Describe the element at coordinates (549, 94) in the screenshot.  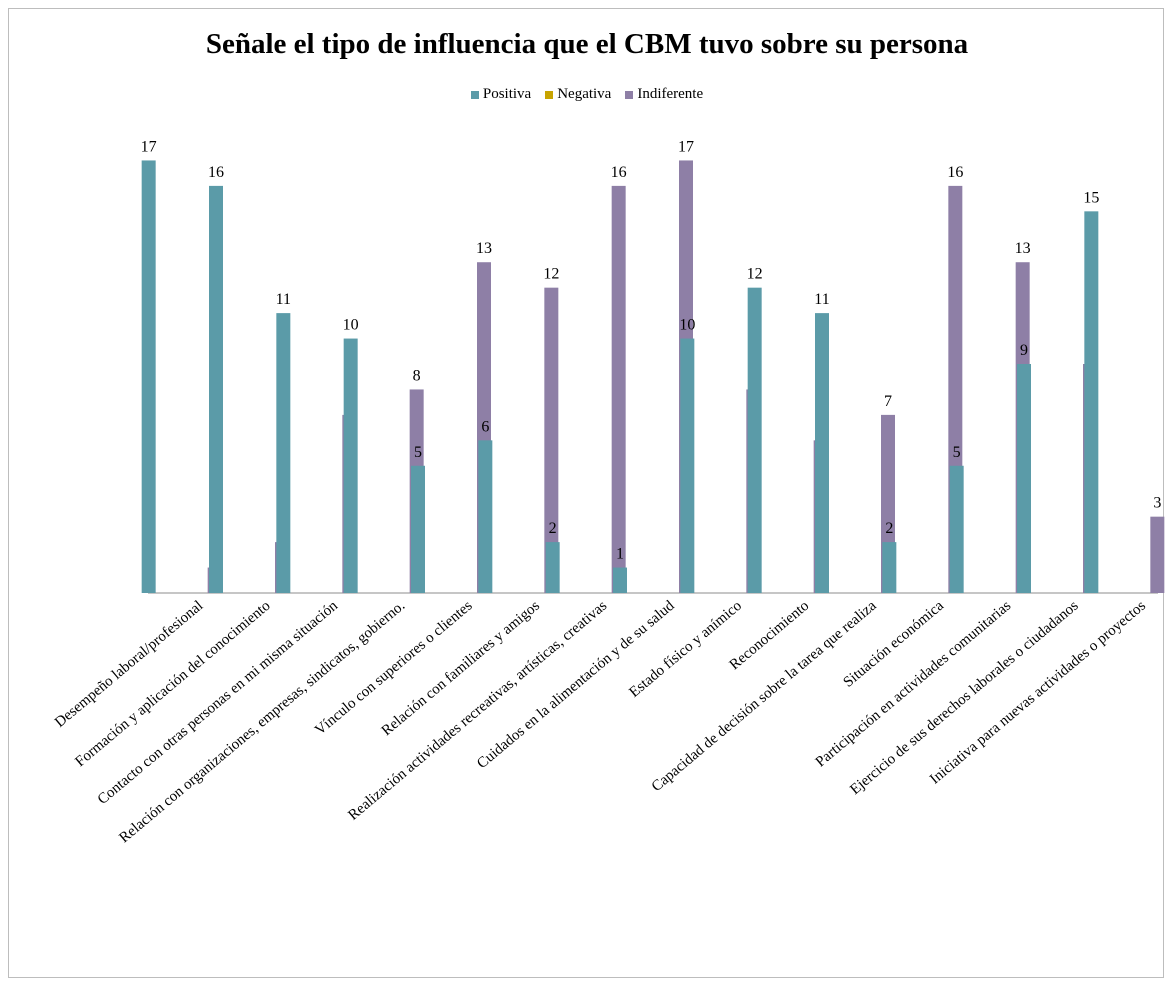
I see `legend-swatch-negativa` at that location.